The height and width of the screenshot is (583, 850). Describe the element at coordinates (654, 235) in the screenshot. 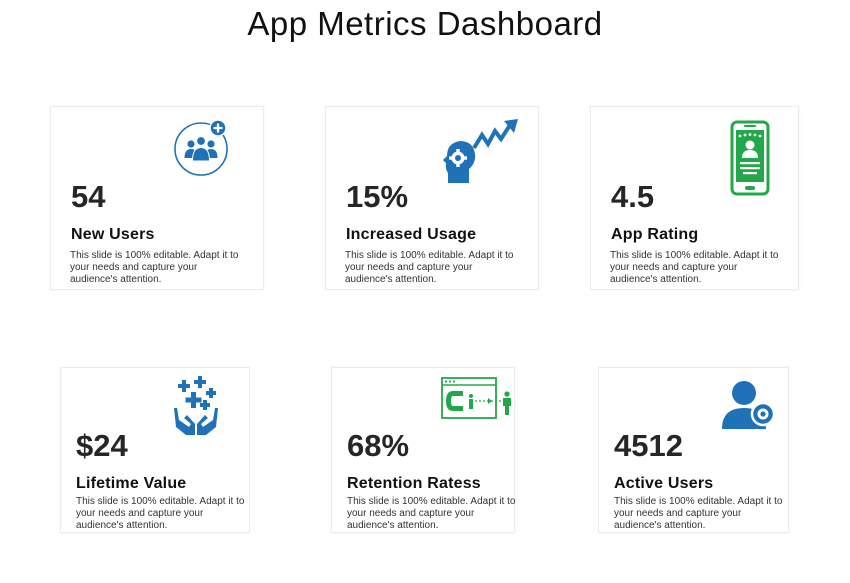

I see `metric-label: App Rating` at that location.